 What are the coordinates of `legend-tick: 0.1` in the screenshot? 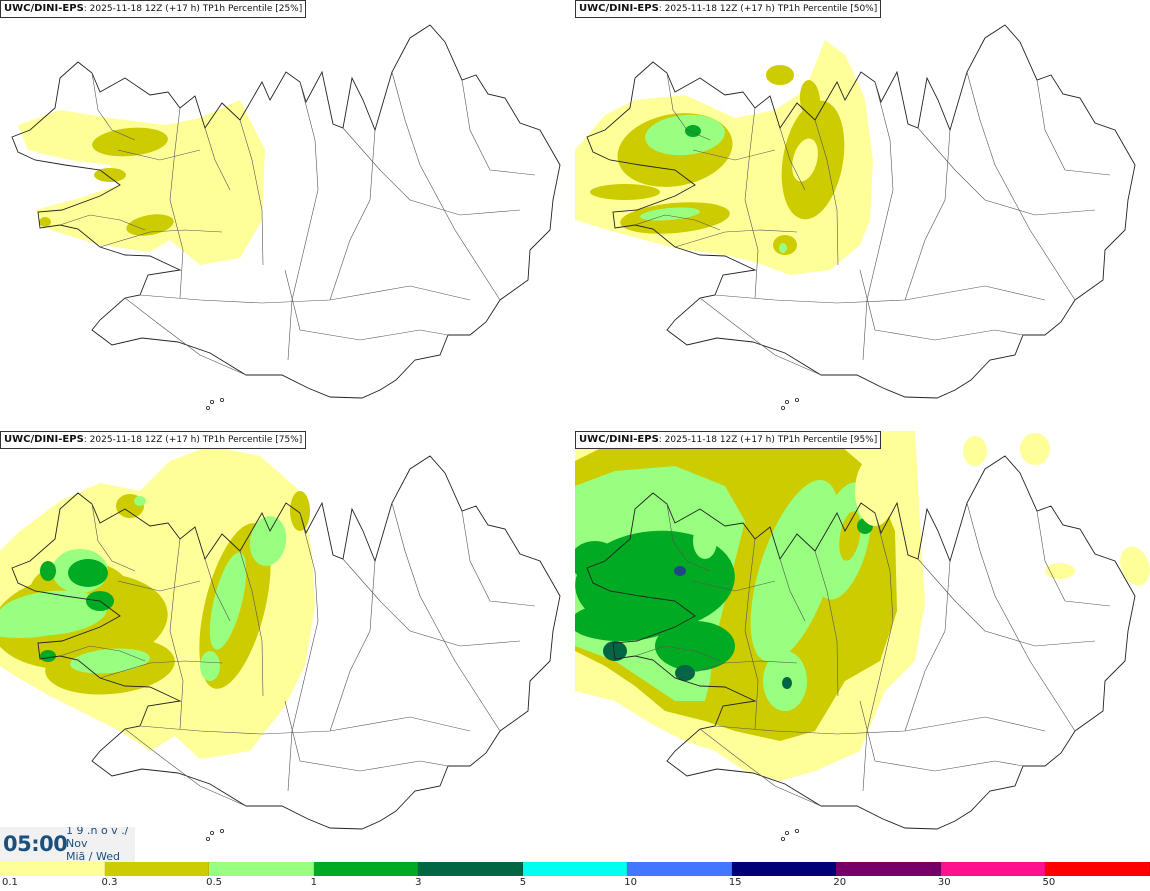 It's located at (10, 882).